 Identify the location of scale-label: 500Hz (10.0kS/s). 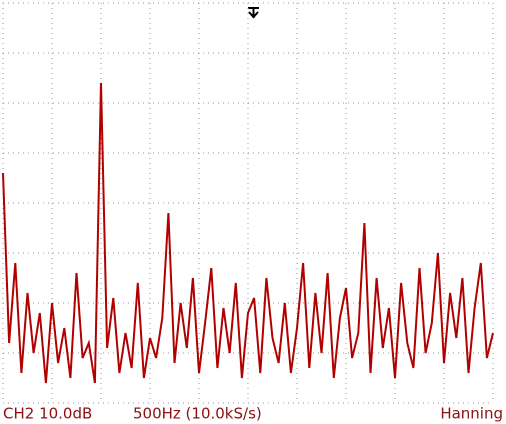
(197, 414).